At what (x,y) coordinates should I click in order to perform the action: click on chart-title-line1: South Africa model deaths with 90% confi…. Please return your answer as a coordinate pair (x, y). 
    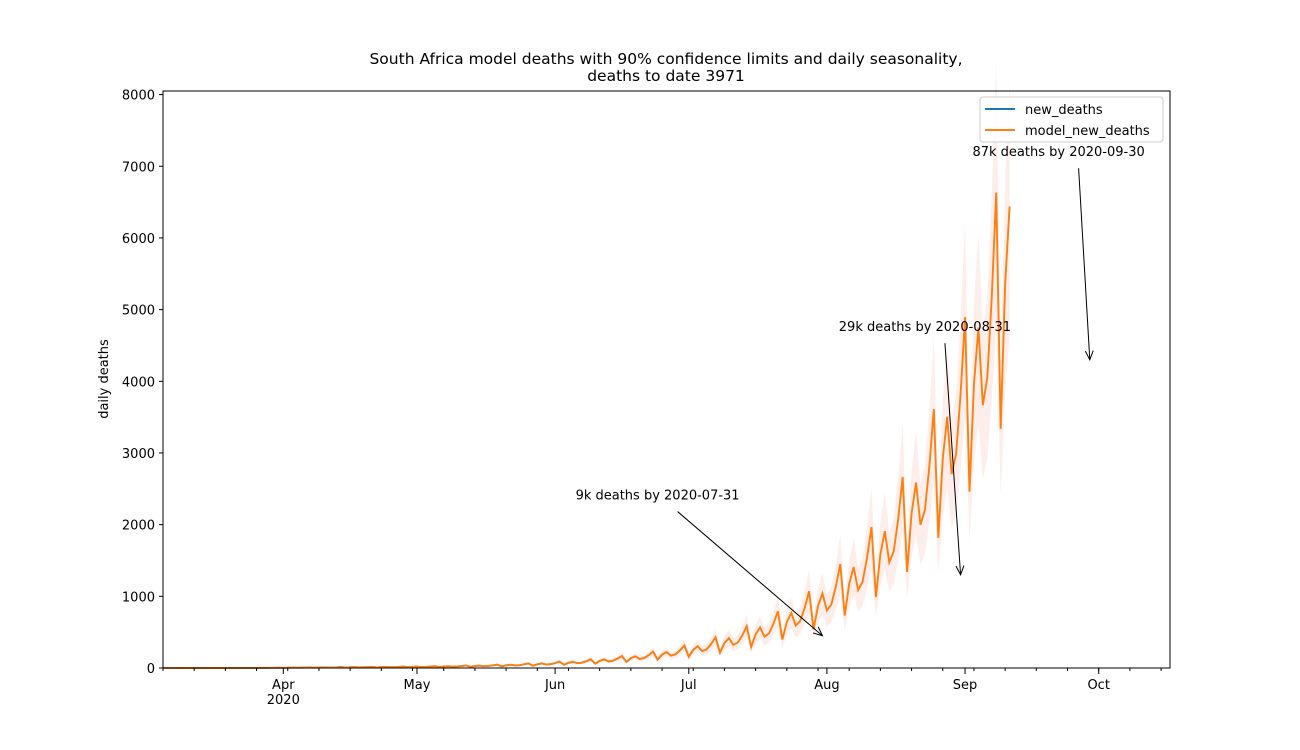
    Looking at the image, I should click on (665, 59).